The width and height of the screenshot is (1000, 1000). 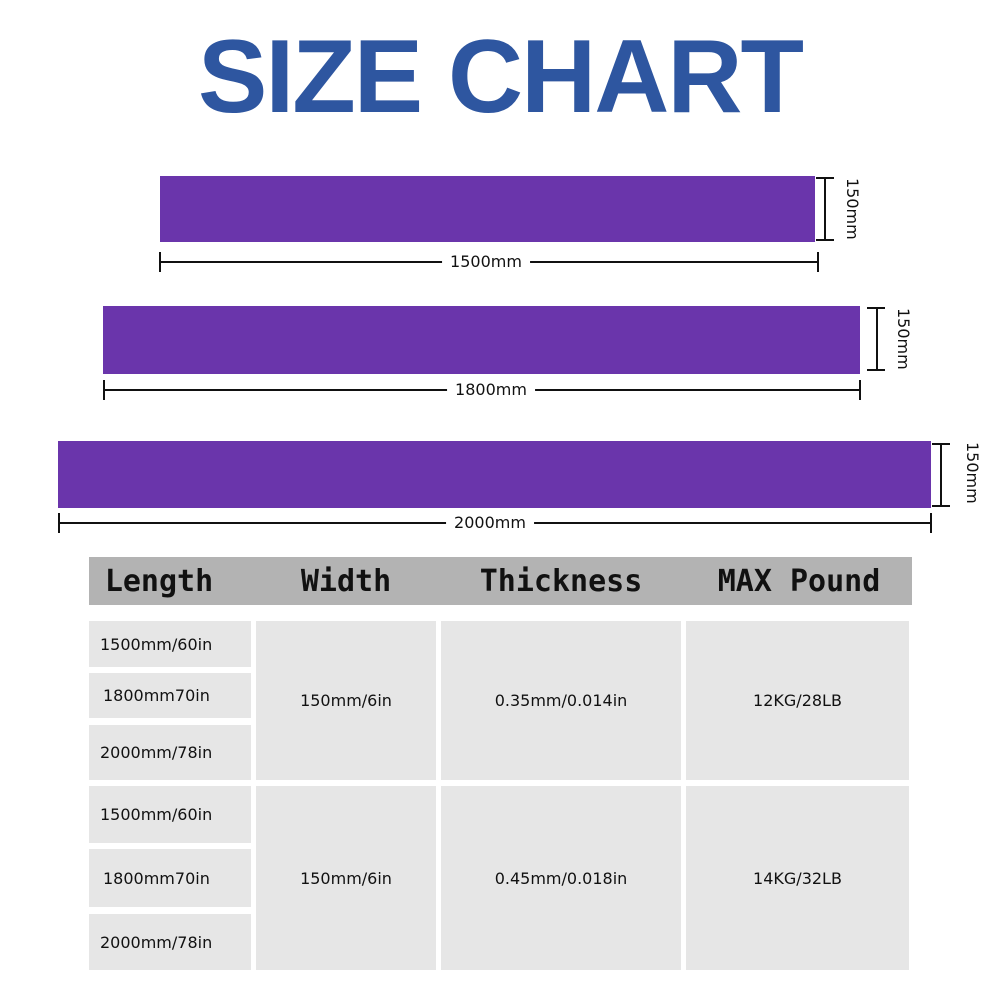 I want to click on table-header: Length Width Thickness MAX Pound, so click(x=500, y=581).